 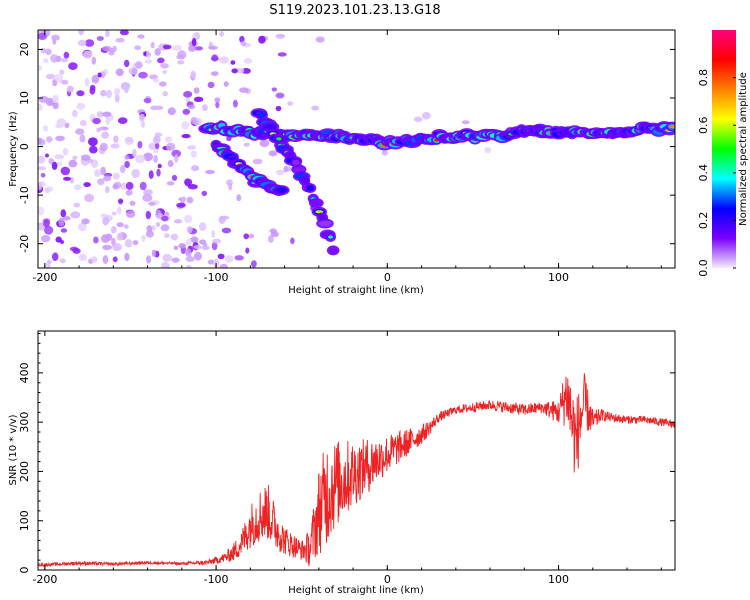 I want to click on snr-x-tick-label: 100, so click(x=558, y=579).